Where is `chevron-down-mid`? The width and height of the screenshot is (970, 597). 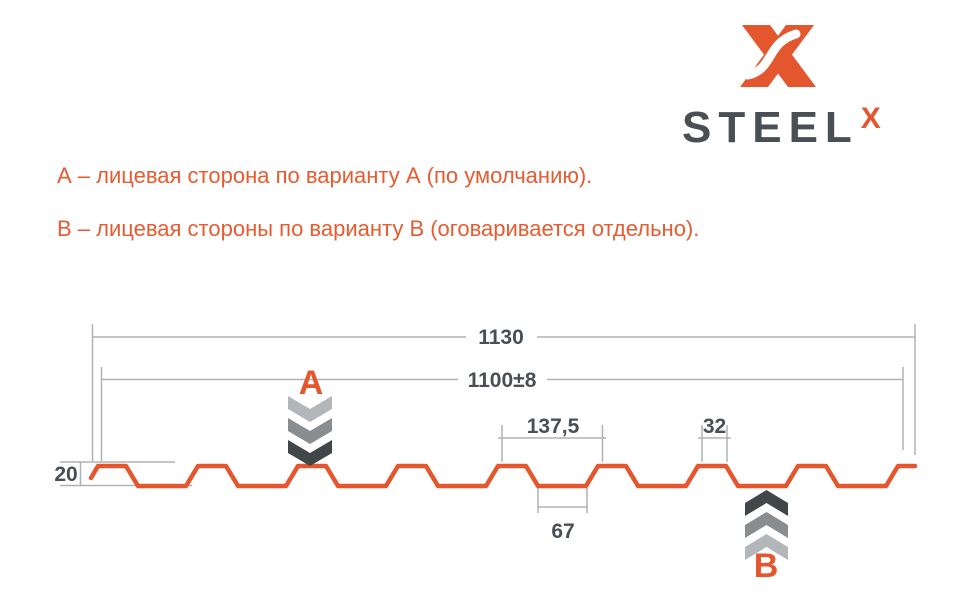 chevron-down-mid is located at coordinates (310, 431).